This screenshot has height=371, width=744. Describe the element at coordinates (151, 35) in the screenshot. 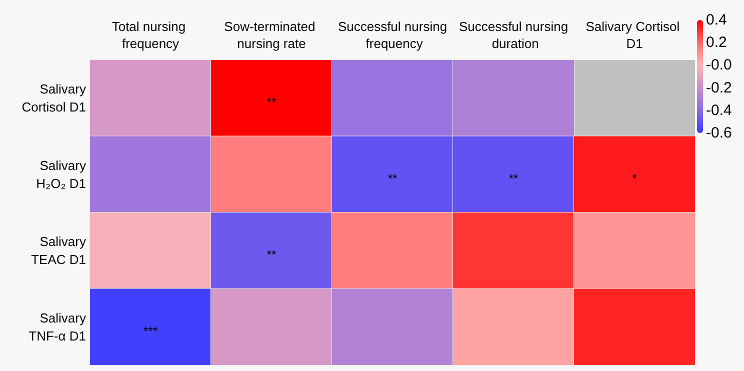

I see `x-tick-label: Total nursing frequency` at that location.